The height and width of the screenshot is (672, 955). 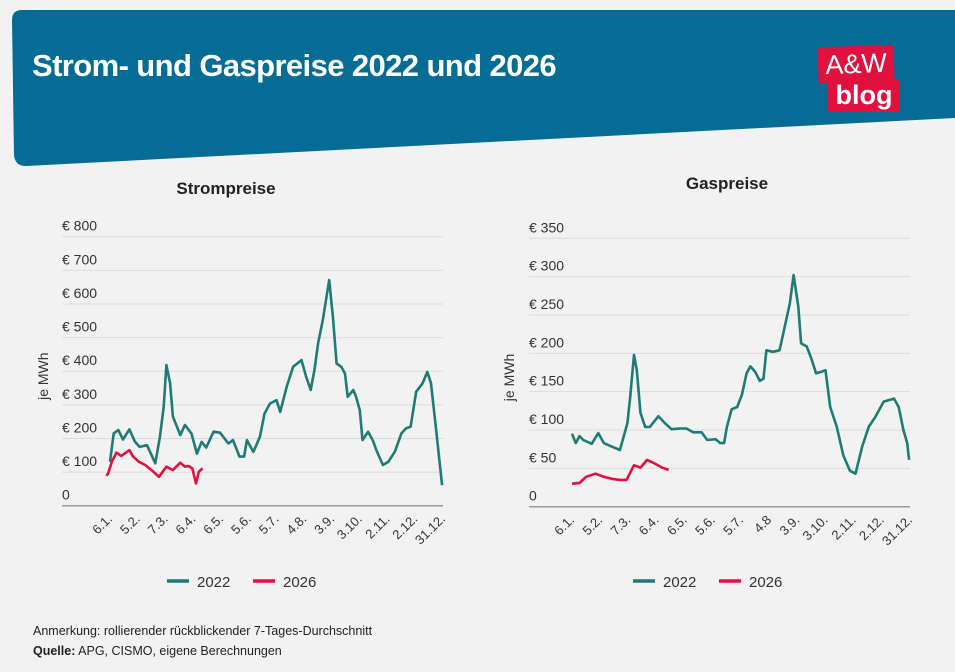 I want to click on source-text: APG, CISMO, eigene Berechnungen, so click(x=178, y=651).